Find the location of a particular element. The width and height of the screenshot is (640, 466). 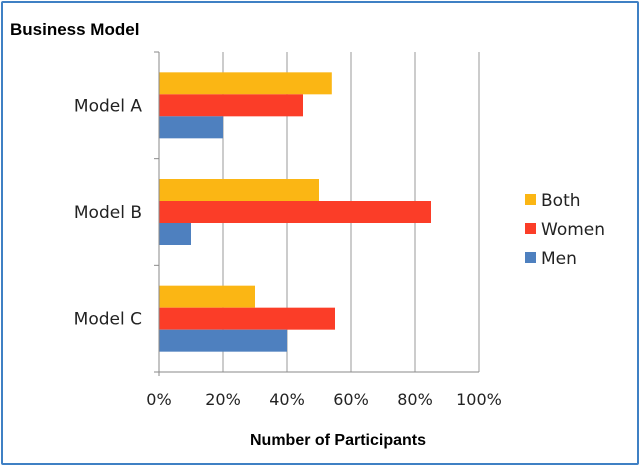

legend-label-both: Both is located at coordinates (561, 201).